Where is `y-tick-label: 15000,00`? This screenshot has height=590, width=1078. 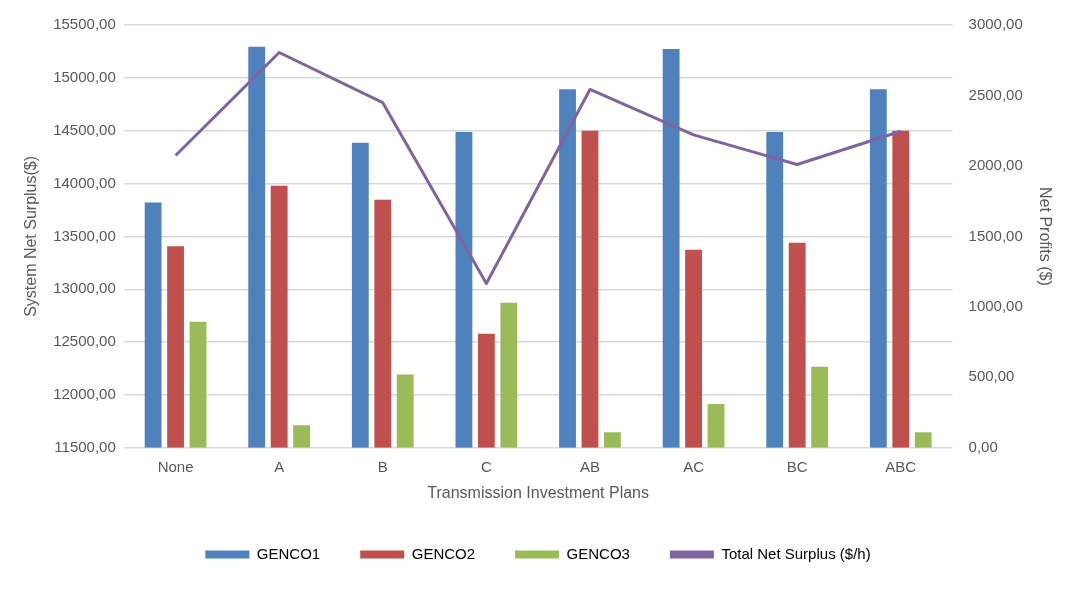
y-tick-label: 15000,00 is located at coordinates (84, 76).